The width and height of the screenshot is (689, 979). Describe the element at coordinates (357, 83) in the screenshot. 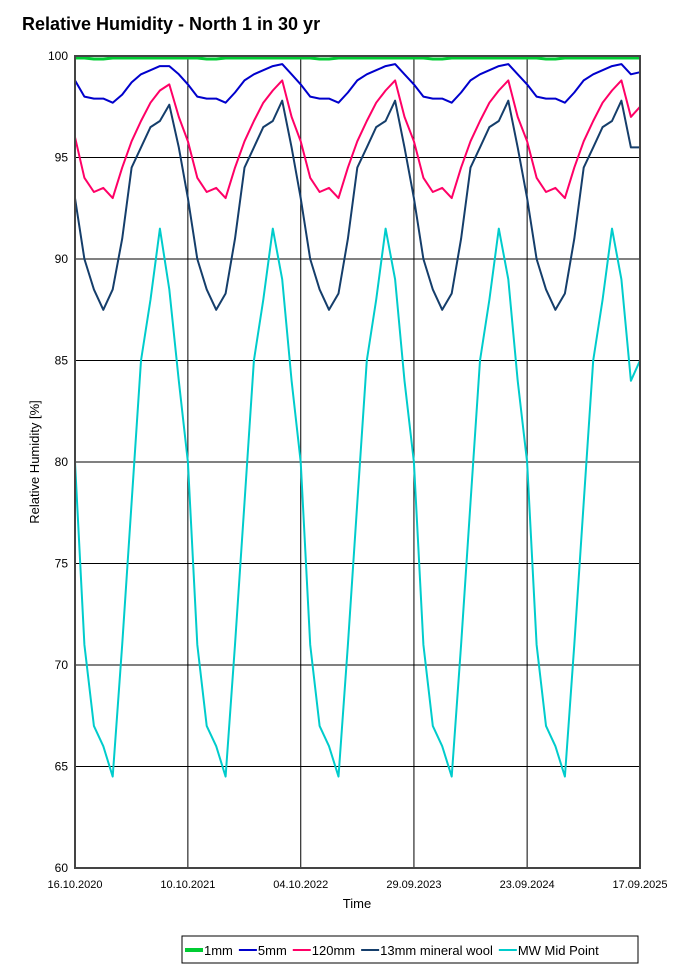

I see `series-line-5mm` at that location.